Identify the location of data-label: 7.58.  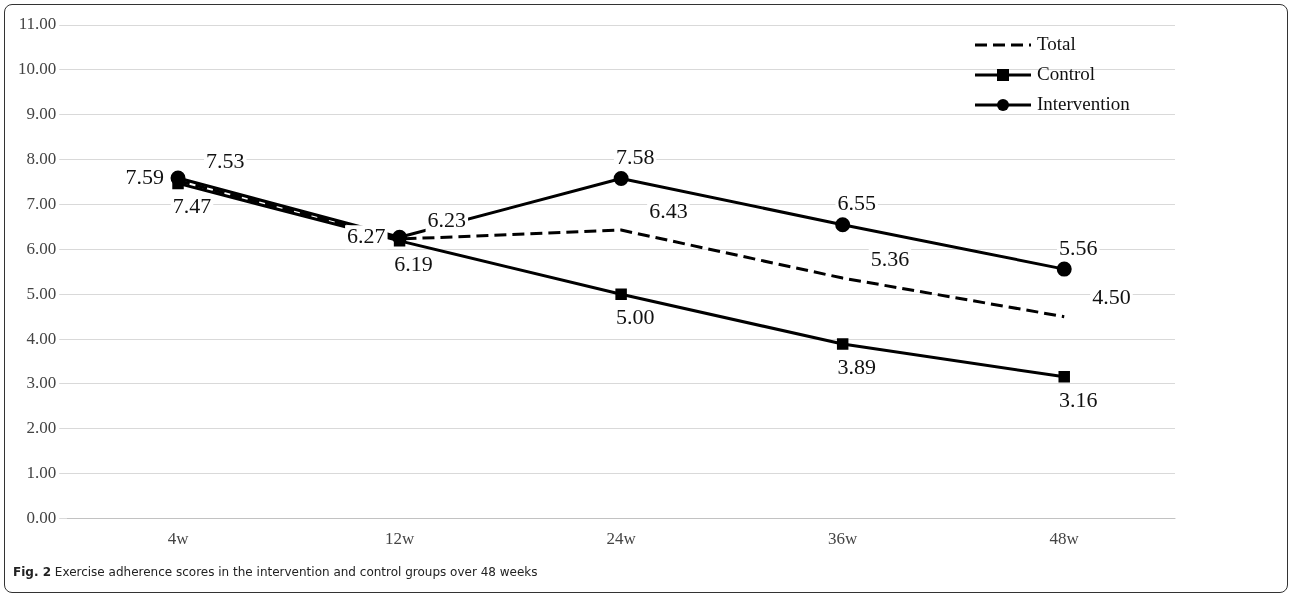
(635, 157).